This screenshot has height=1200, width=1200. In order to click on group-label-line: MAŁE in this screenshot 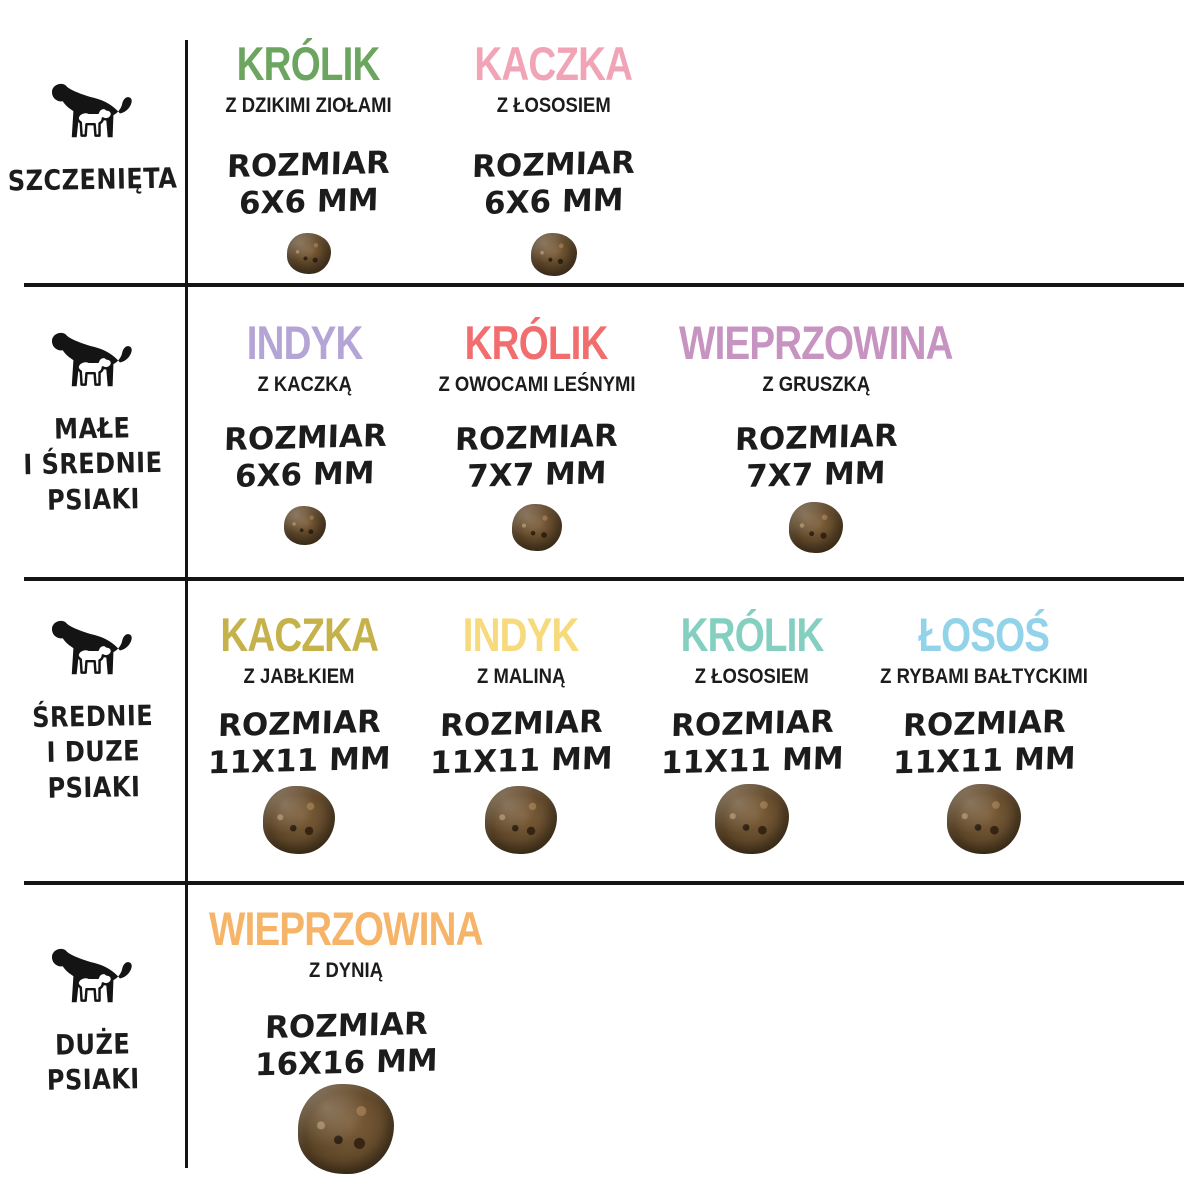, I will do `click(92, 428)`.